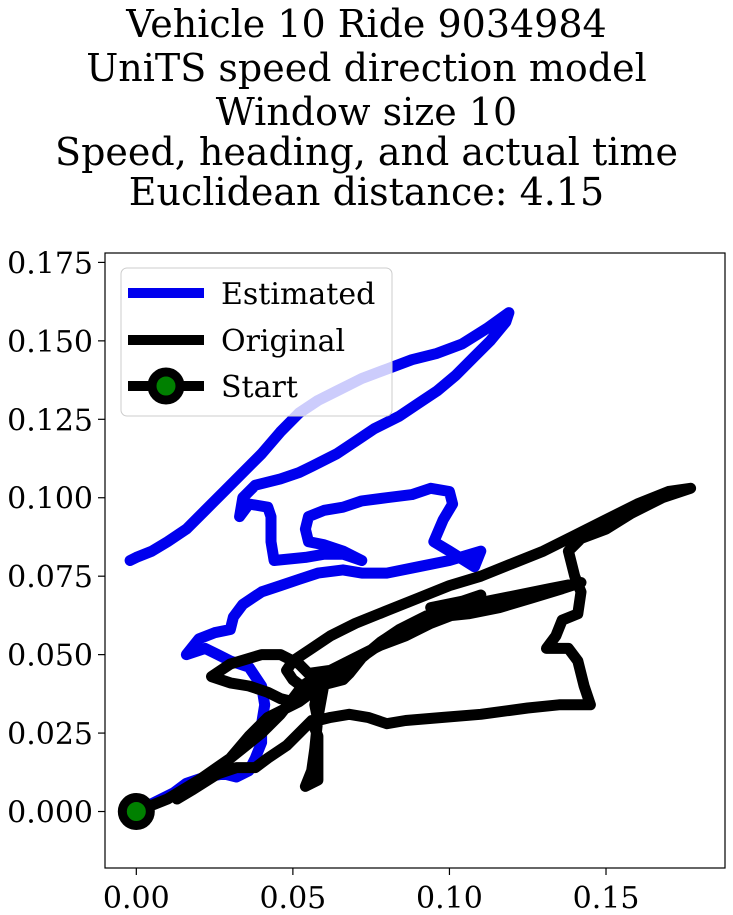 The width and height of the screenshot is (733, 915). Describe the element at coordinates (50, 734) in the screenshot. I see `y-tick-label: 0.025` at that location.